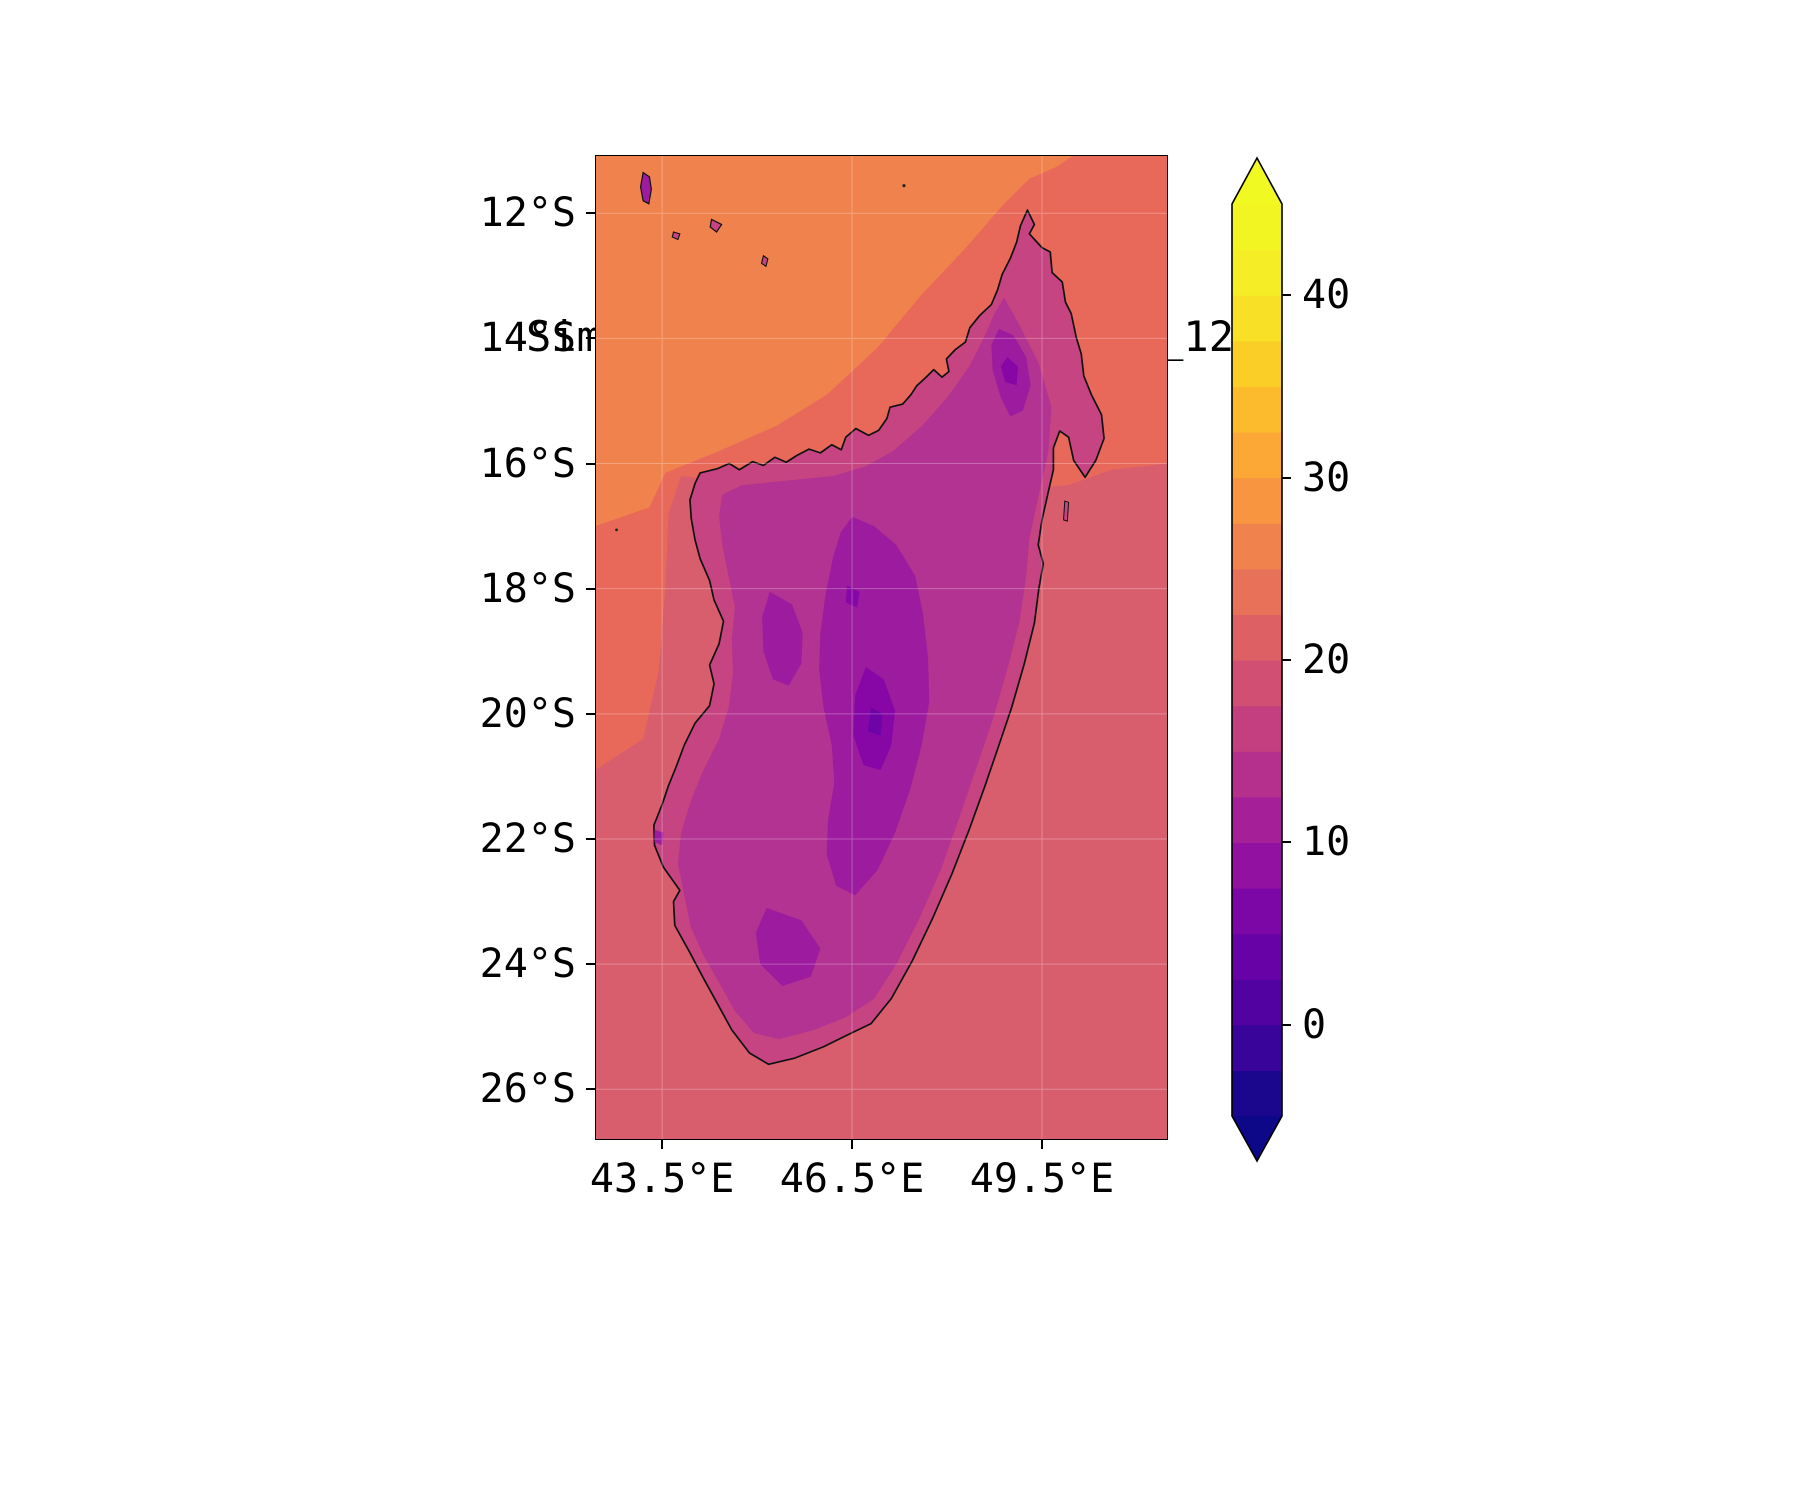  Describe the element at coordinates (527, 213) in the screenshot. I see `y-tick-label: 12°S` at that location.